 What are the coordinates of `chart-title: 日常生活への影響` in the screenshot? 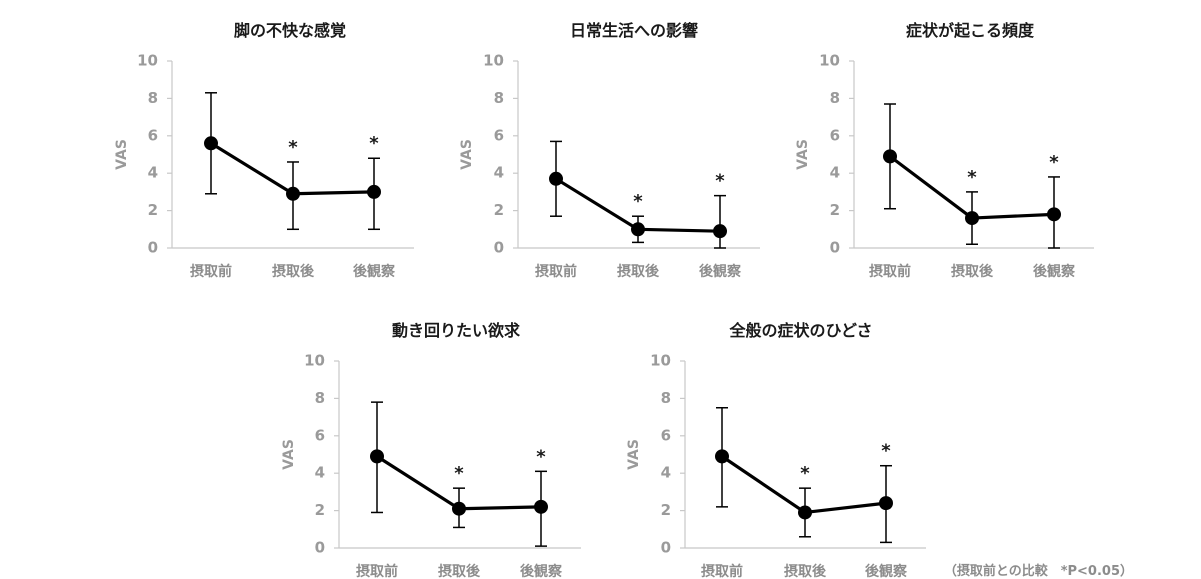 It's located at (634, 30).